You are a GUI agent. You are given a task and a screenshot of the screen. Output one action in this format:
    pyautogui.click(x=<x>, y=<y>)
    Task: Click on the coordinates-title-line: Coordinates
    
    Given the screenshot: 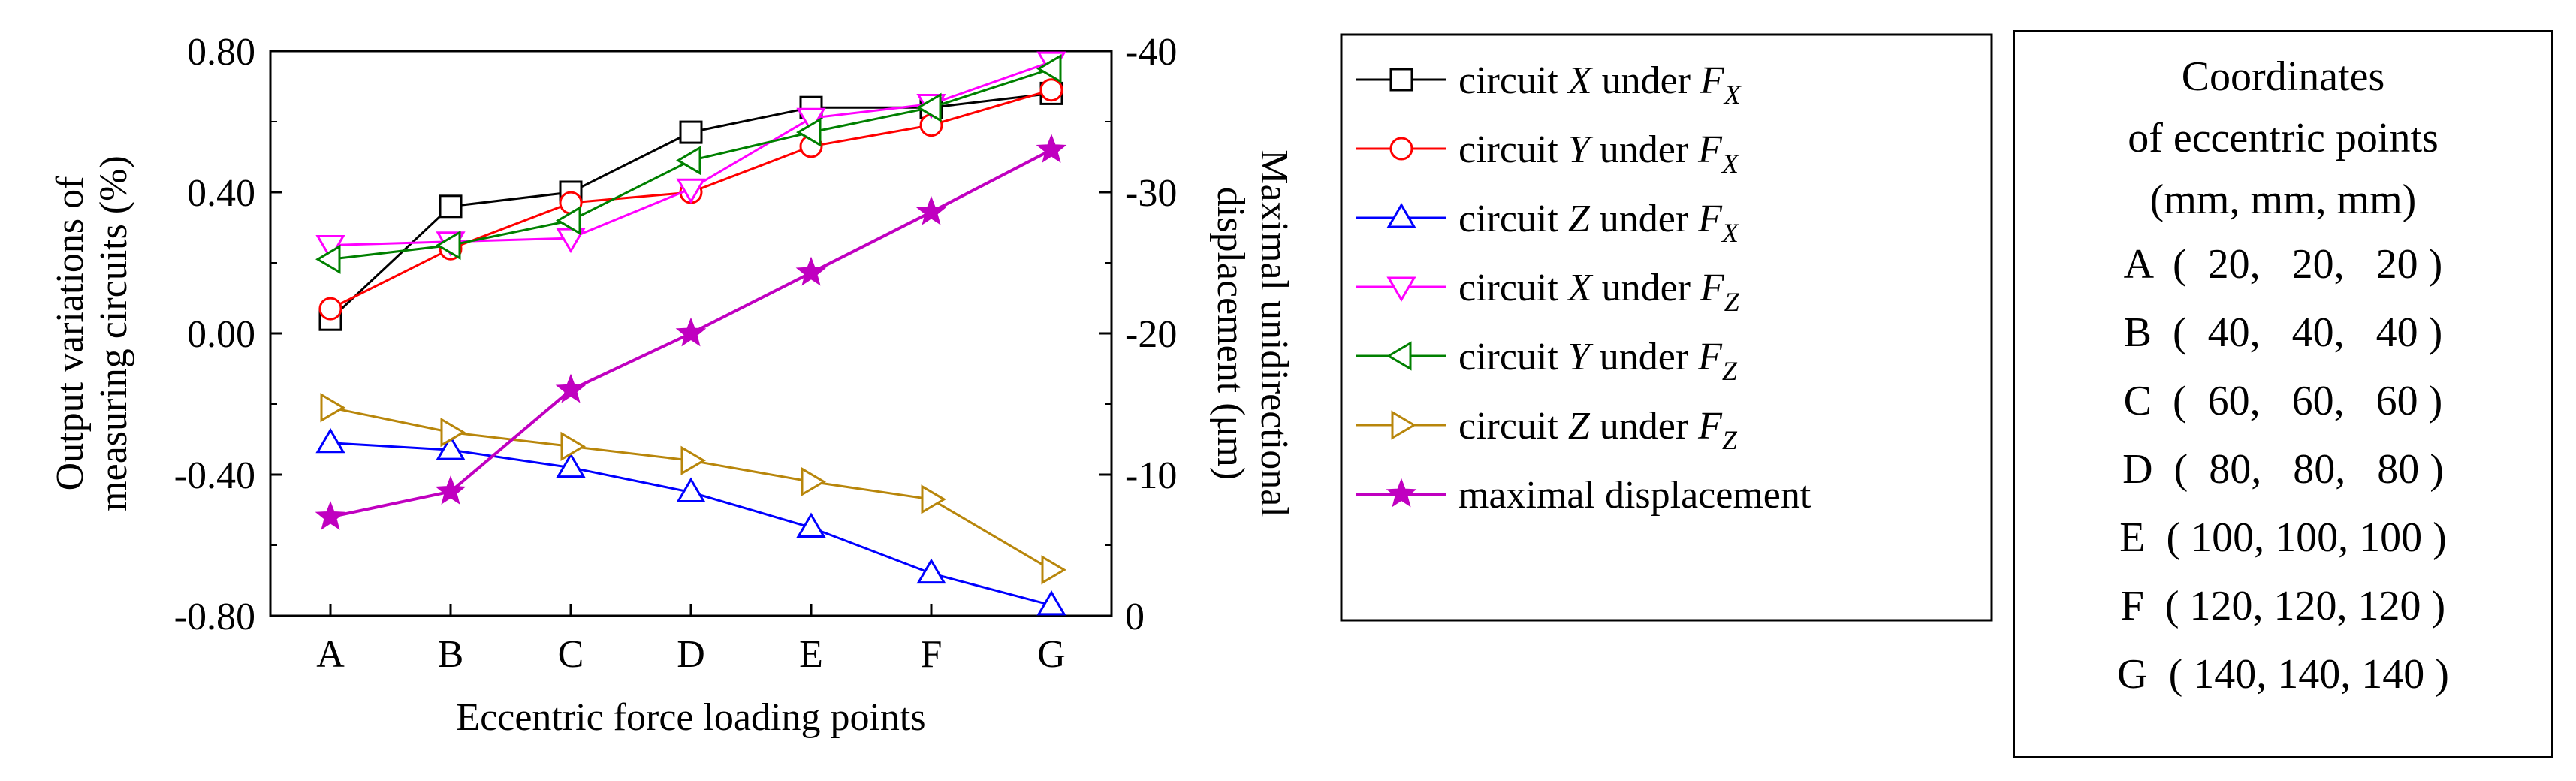 What is the action you would take?
    pyautogui.click(x=2283, y=76)
    